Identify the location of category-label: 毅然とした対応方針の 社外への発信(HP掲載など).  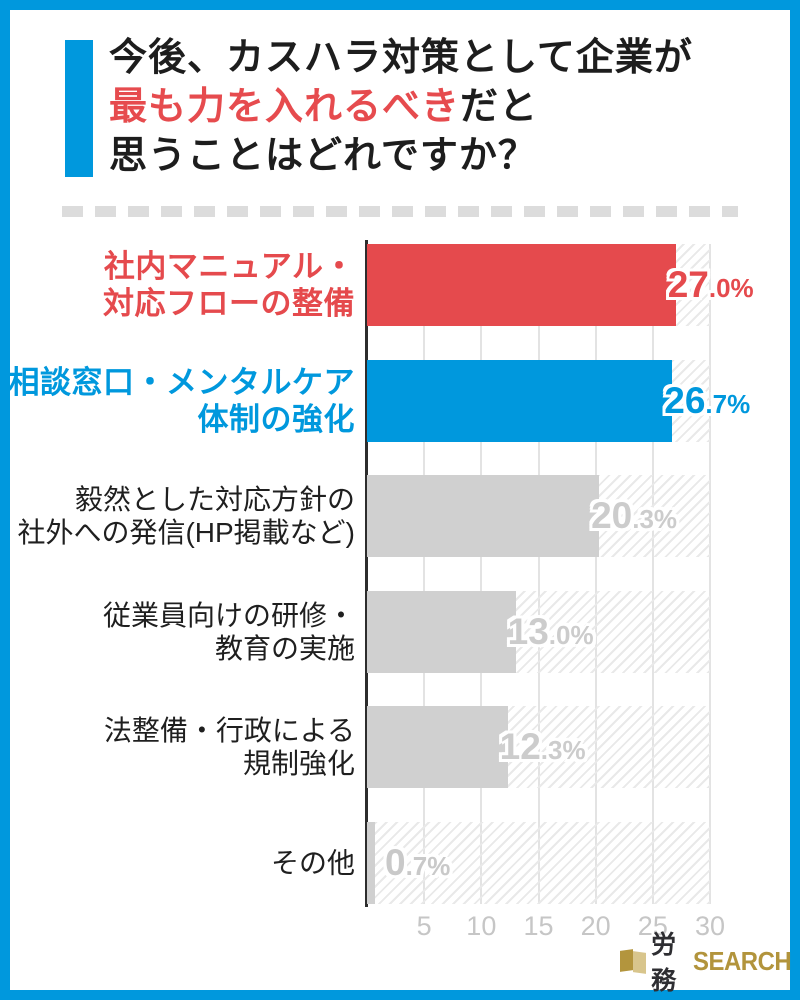
(177, 516).